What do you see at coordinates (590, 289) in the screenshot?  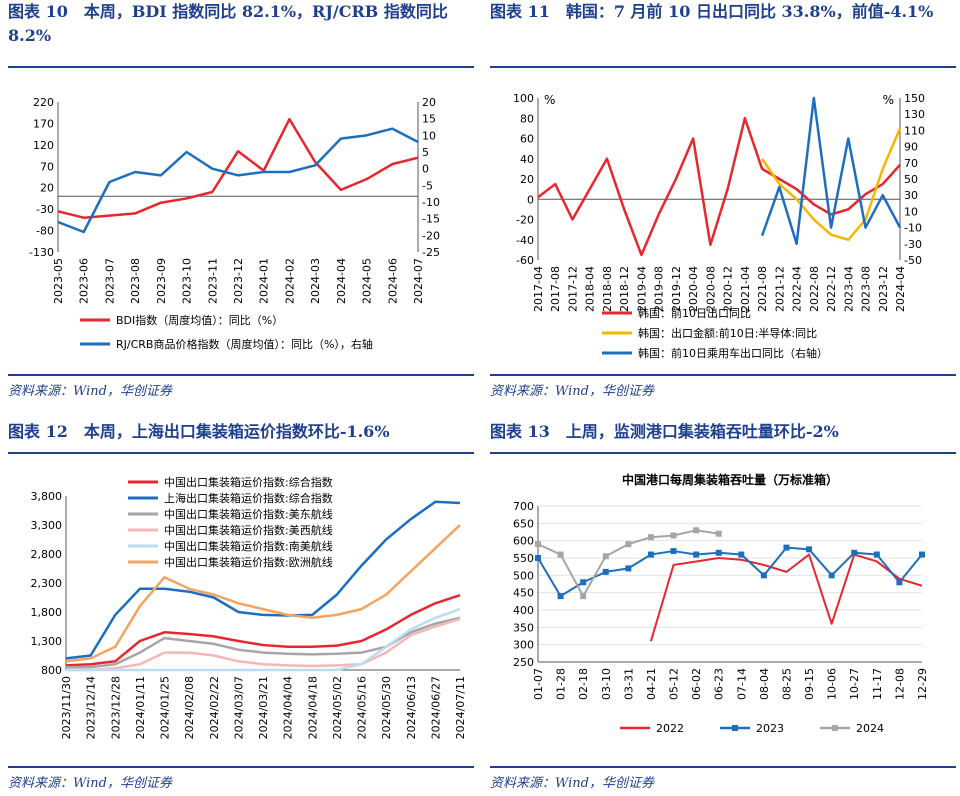 I see `x-tick-label: 2018-04` at bounding box center [590, 289].